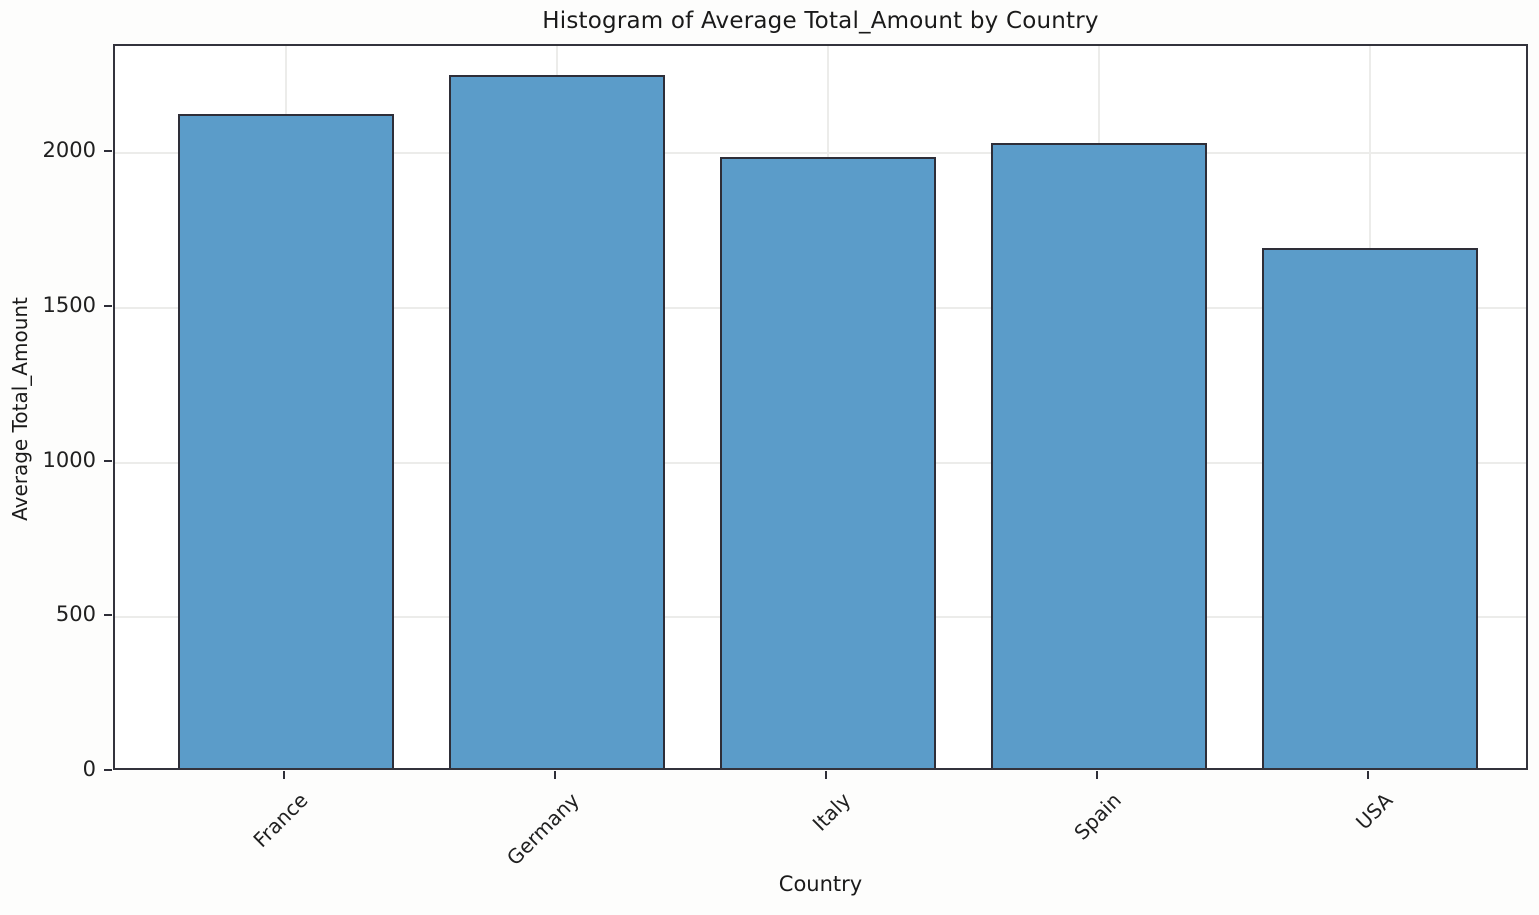  Describe the element at coordinates (75, 614) in the screenshot. I see `y-tick-label: 500` at that location.